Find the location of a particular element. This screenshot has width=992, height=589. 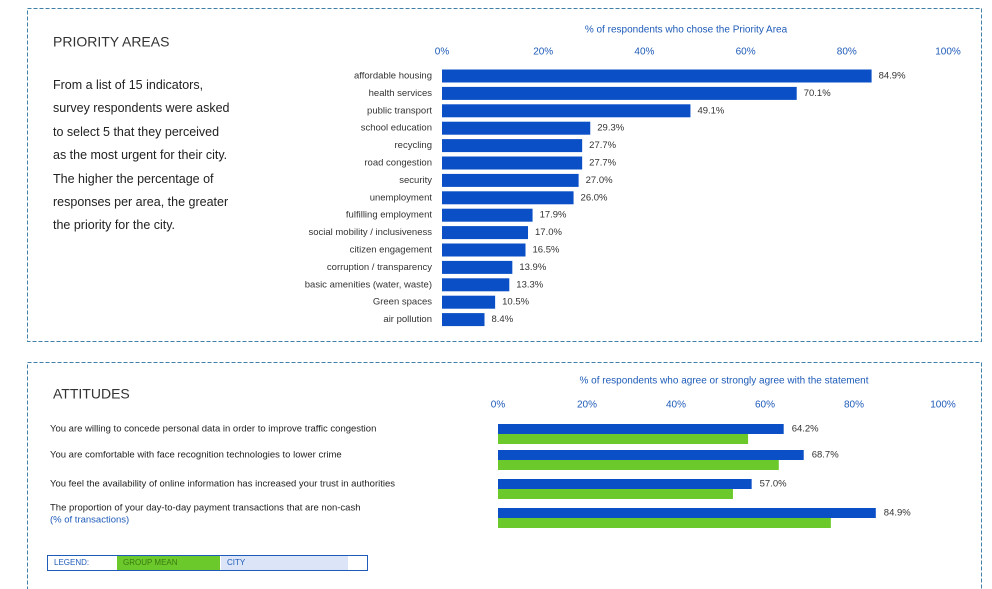

category-label: air pollution is located at coordinates (407, 319).